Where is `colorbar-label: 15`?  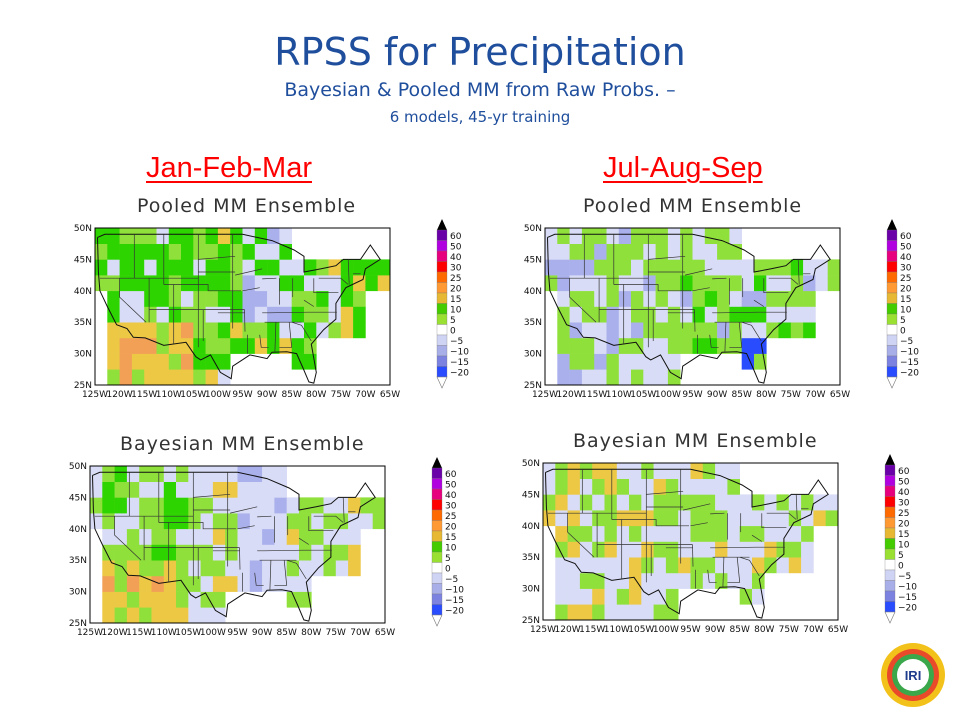 colorbar-label: 15 is located at coordinates (905, 300).